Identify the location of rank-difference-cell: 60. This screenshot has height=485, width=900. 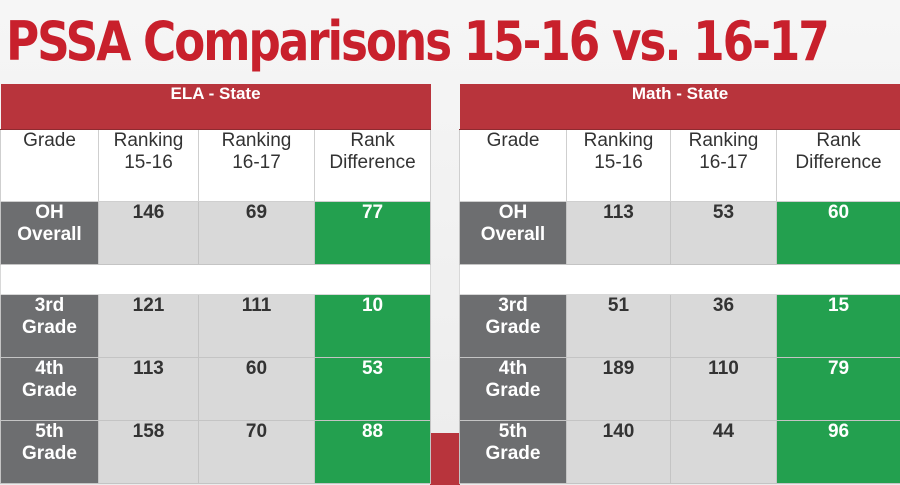
(837, 233).